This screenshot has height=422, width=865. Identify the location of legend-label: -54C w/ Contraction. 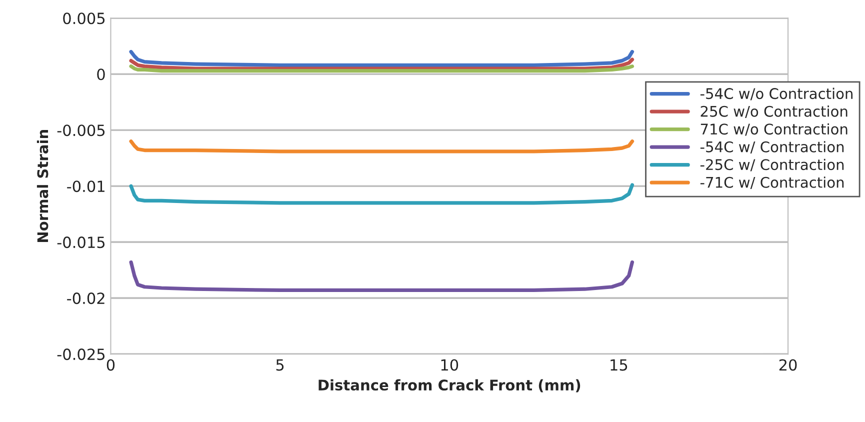
(772, 147).